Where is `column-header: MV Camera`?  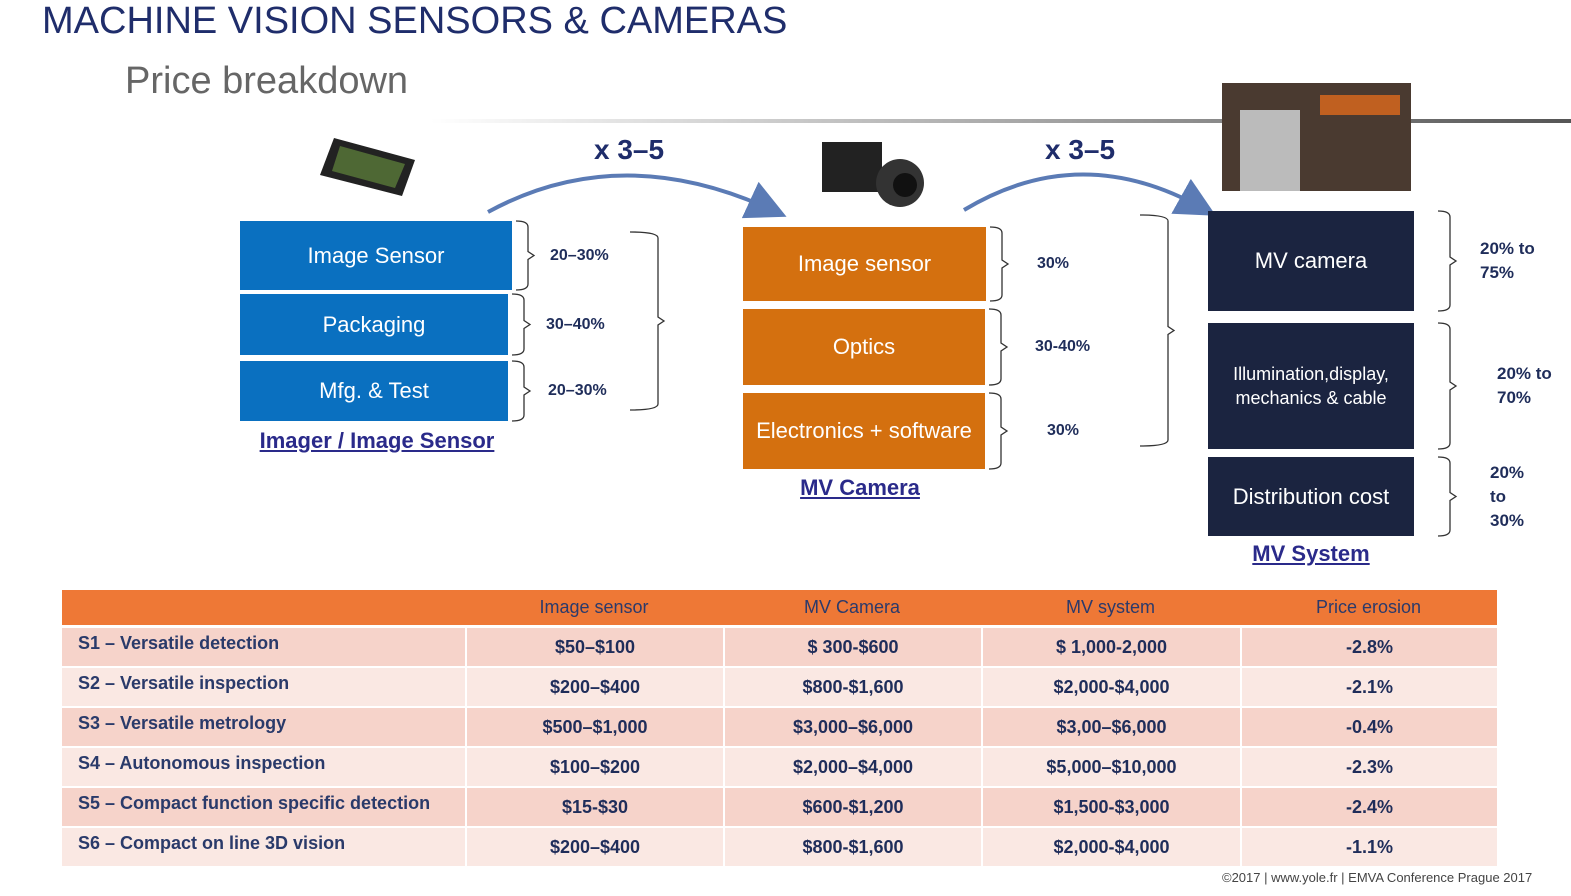
column-header: MV Camera is located at coordinates (852, 607).